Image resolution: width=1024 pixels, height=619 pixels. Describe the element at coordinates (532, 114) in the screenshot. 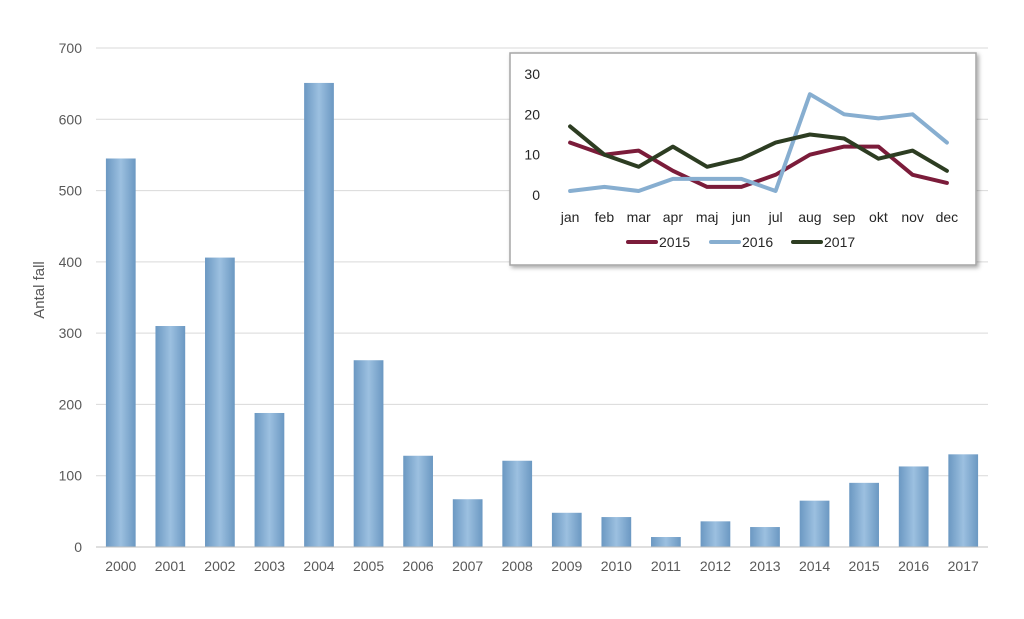

I see `inset-y-tick-label: 20` at that location.